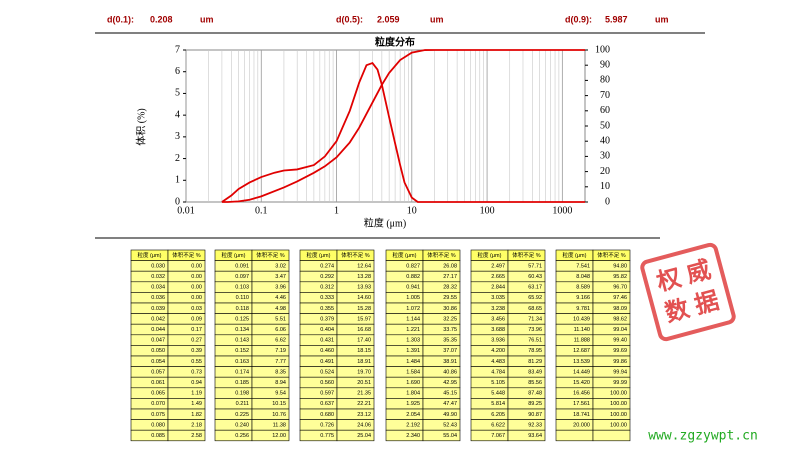 The width and height of the screenshot is (790, 457). What do you see at coordinates (158, 351) in the screenshot?
I see `cell-text: 0.050` at bounding box center [158, 351].